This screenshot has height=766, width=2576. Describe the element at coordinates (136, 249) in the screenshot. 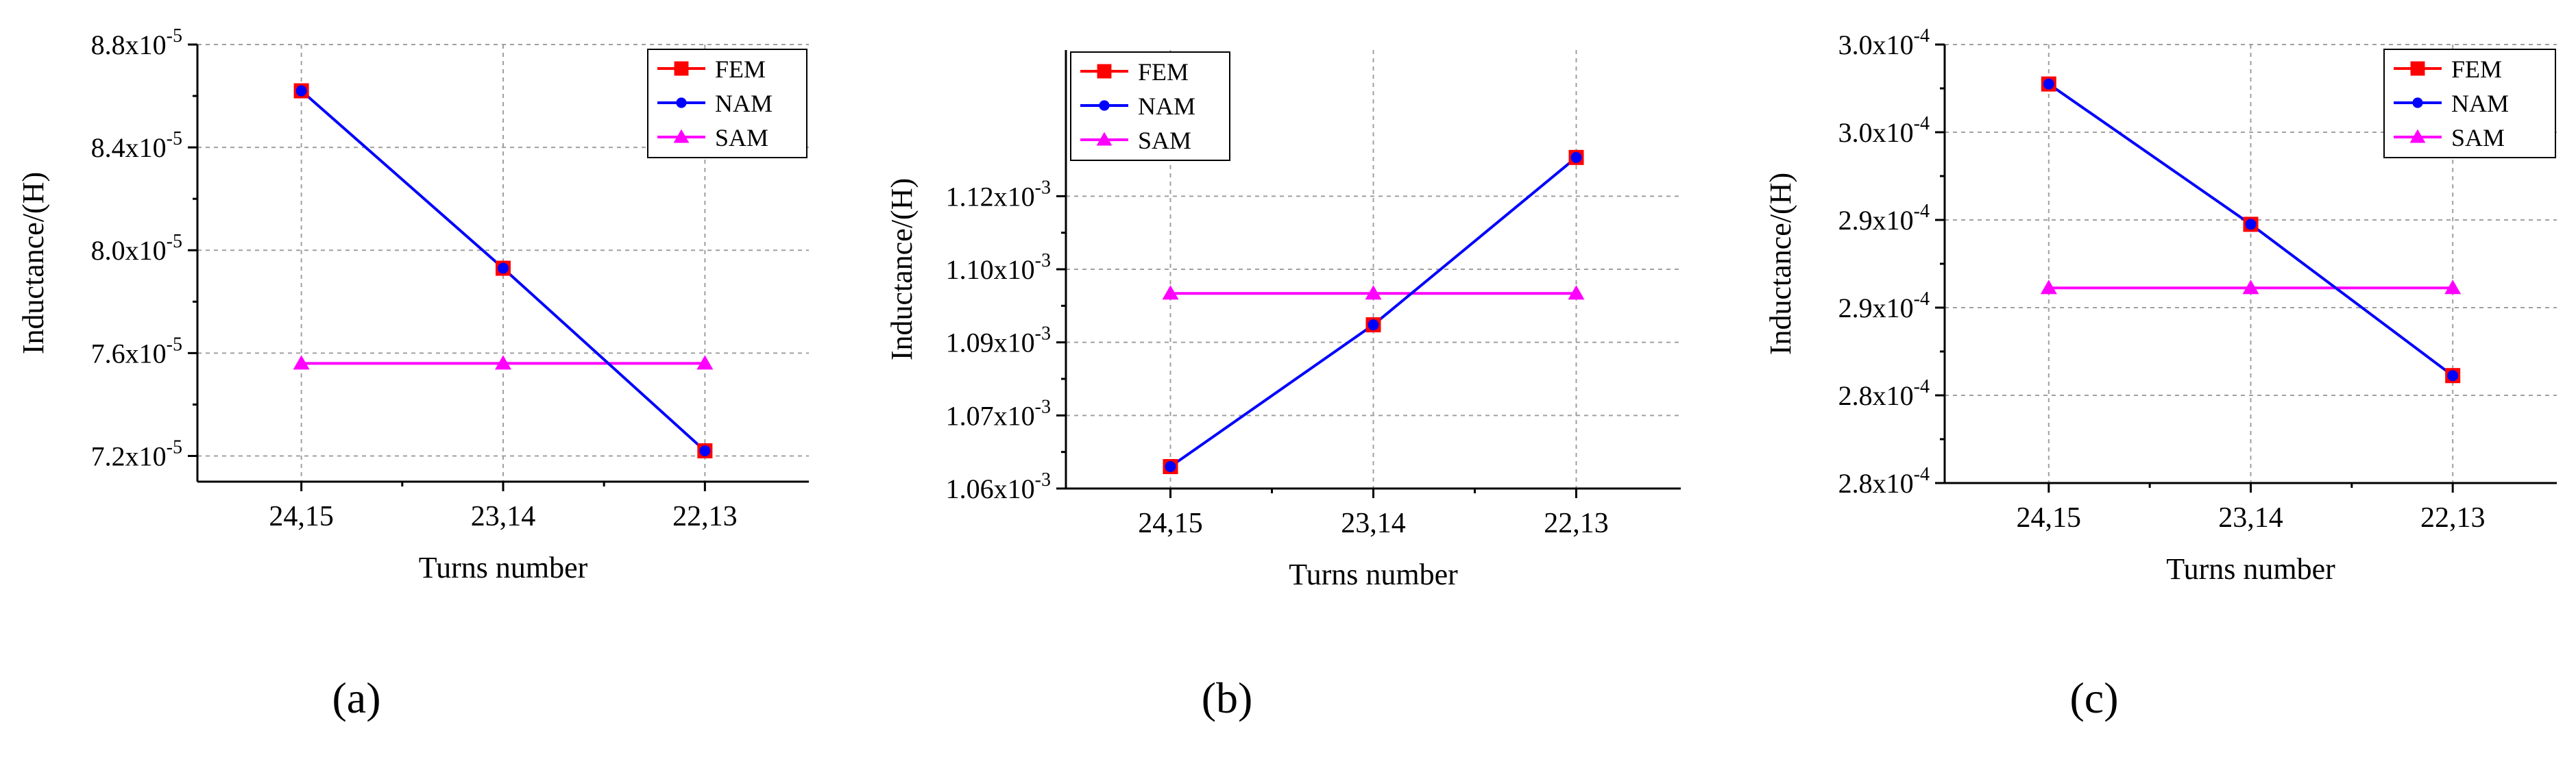

I see `y-tick-label: 8.0x10⁻⁵` at that location.